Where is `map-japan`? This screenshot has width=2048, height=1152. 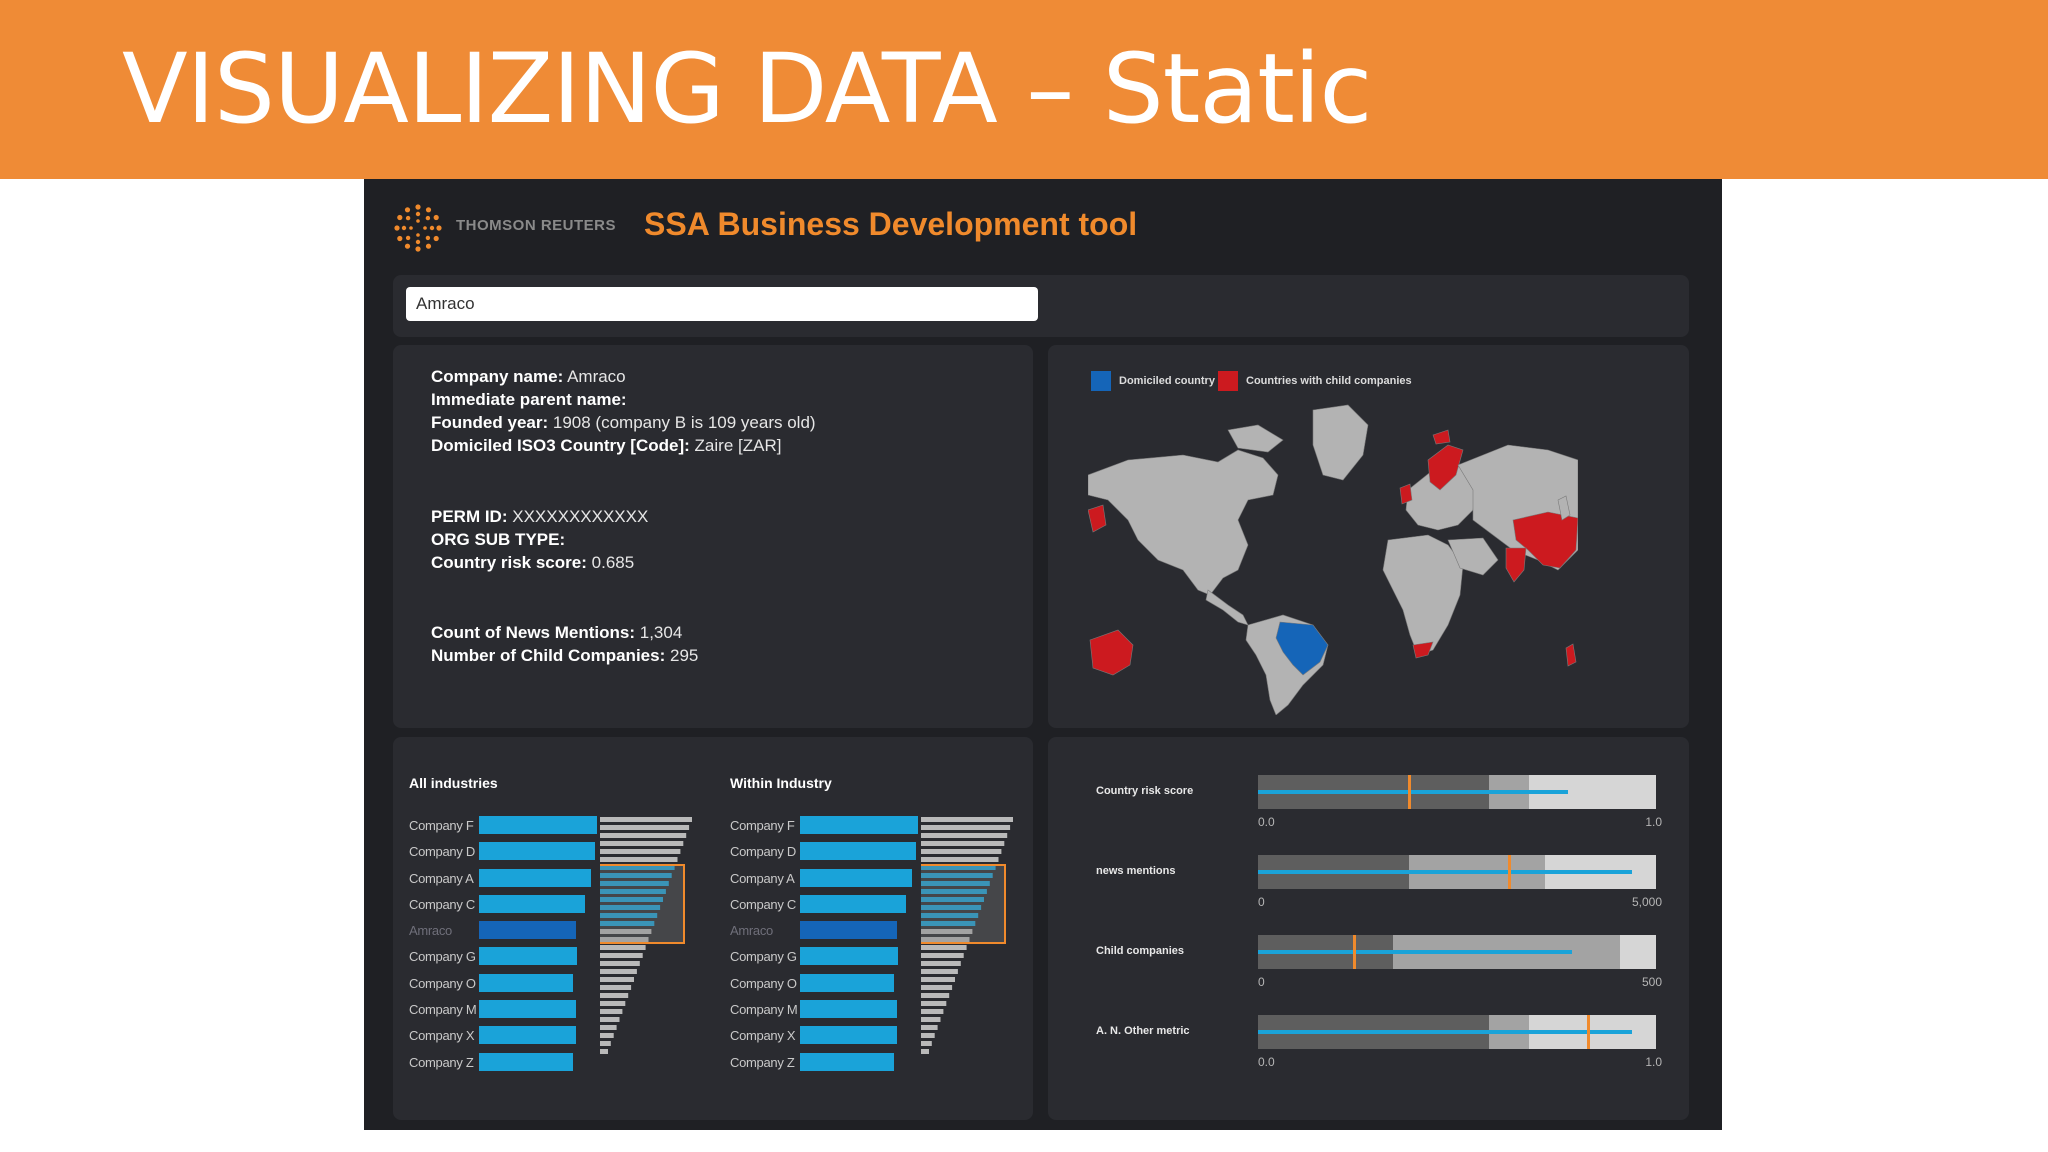 map-japan is located at coordinates (1564, 508).